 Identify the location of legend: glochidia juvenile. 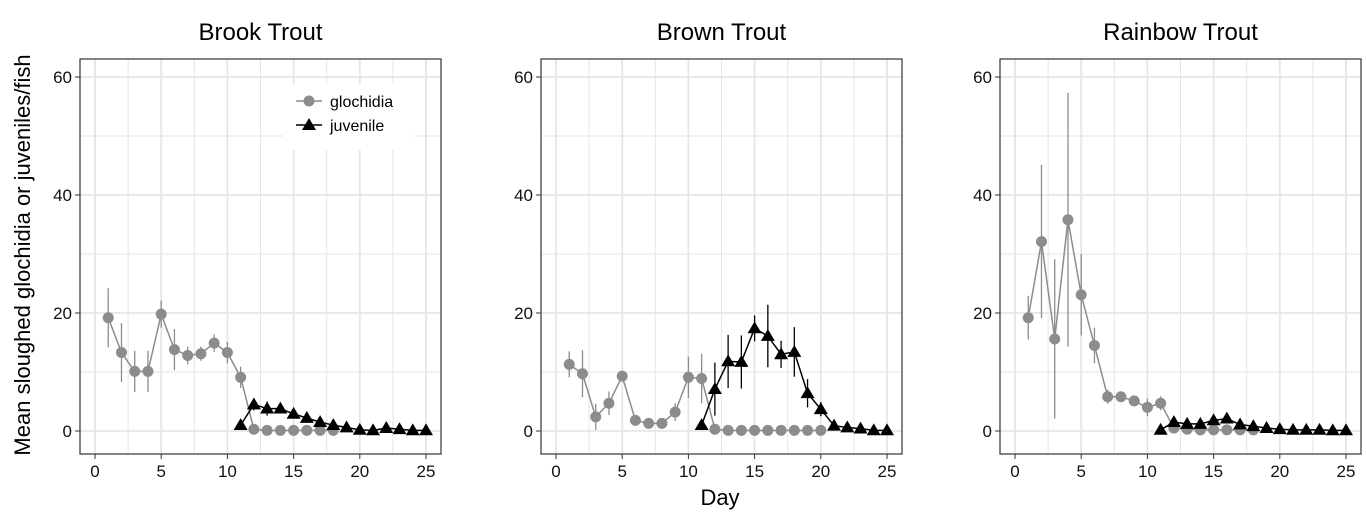
(349, 117).